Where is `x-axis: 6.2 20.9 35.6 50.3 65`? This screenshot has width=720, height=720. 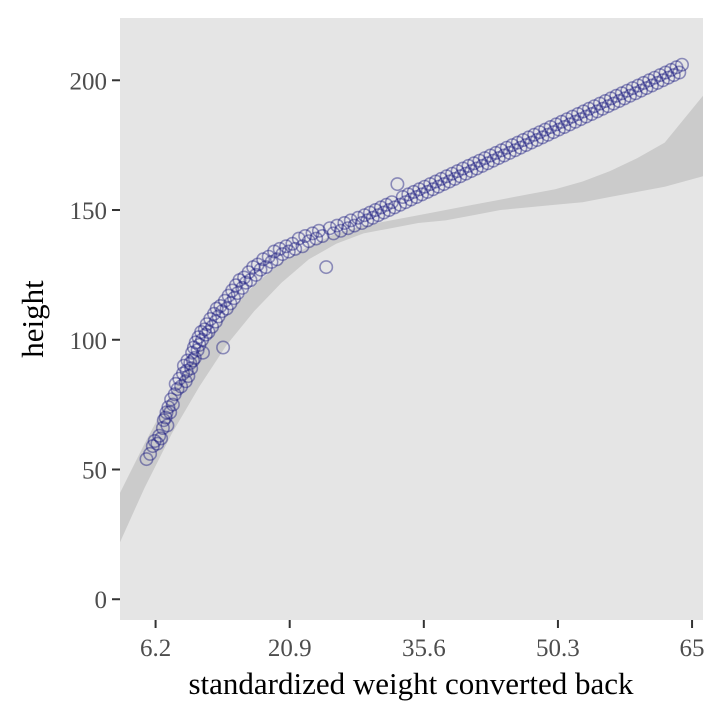 x-axis: 6.2 20.9 35.6 50.3 65 is located at coordinates (422, 641).